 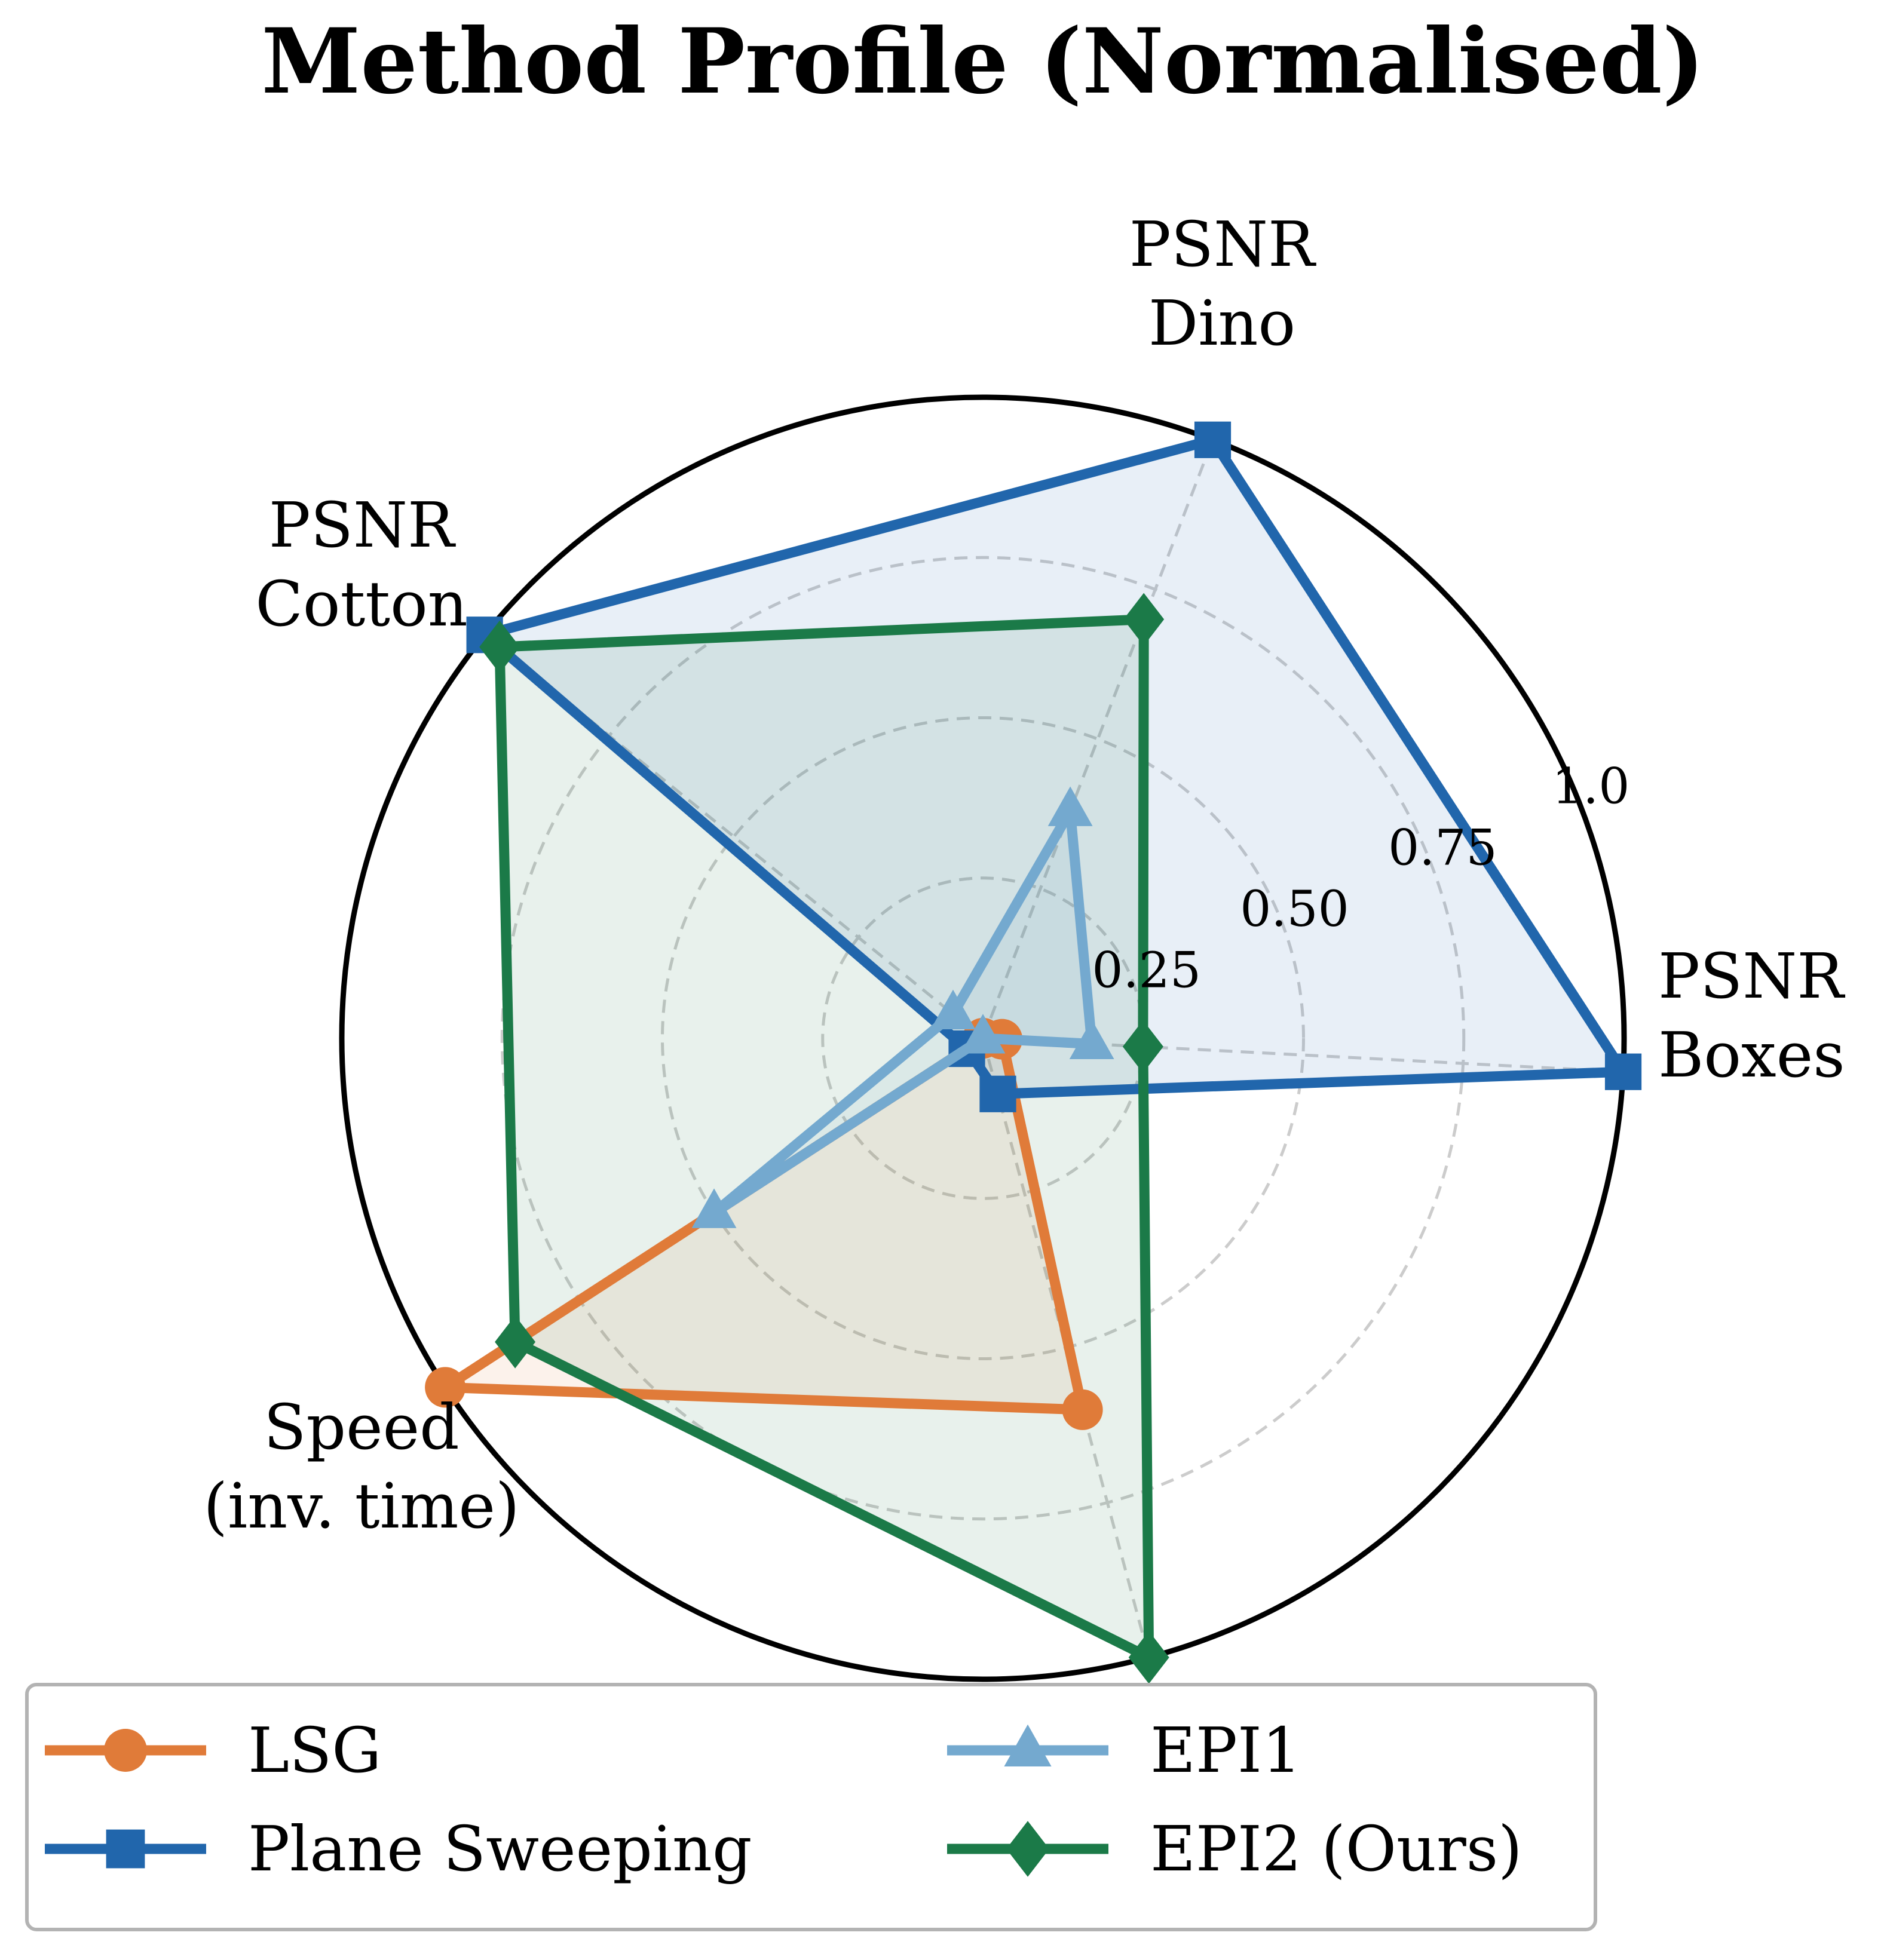 What do you see at coordinates (1751, 976) in the screenshot?
I see `axis-label-1-line-1: PSNR` at bounding box center [1751, 976].